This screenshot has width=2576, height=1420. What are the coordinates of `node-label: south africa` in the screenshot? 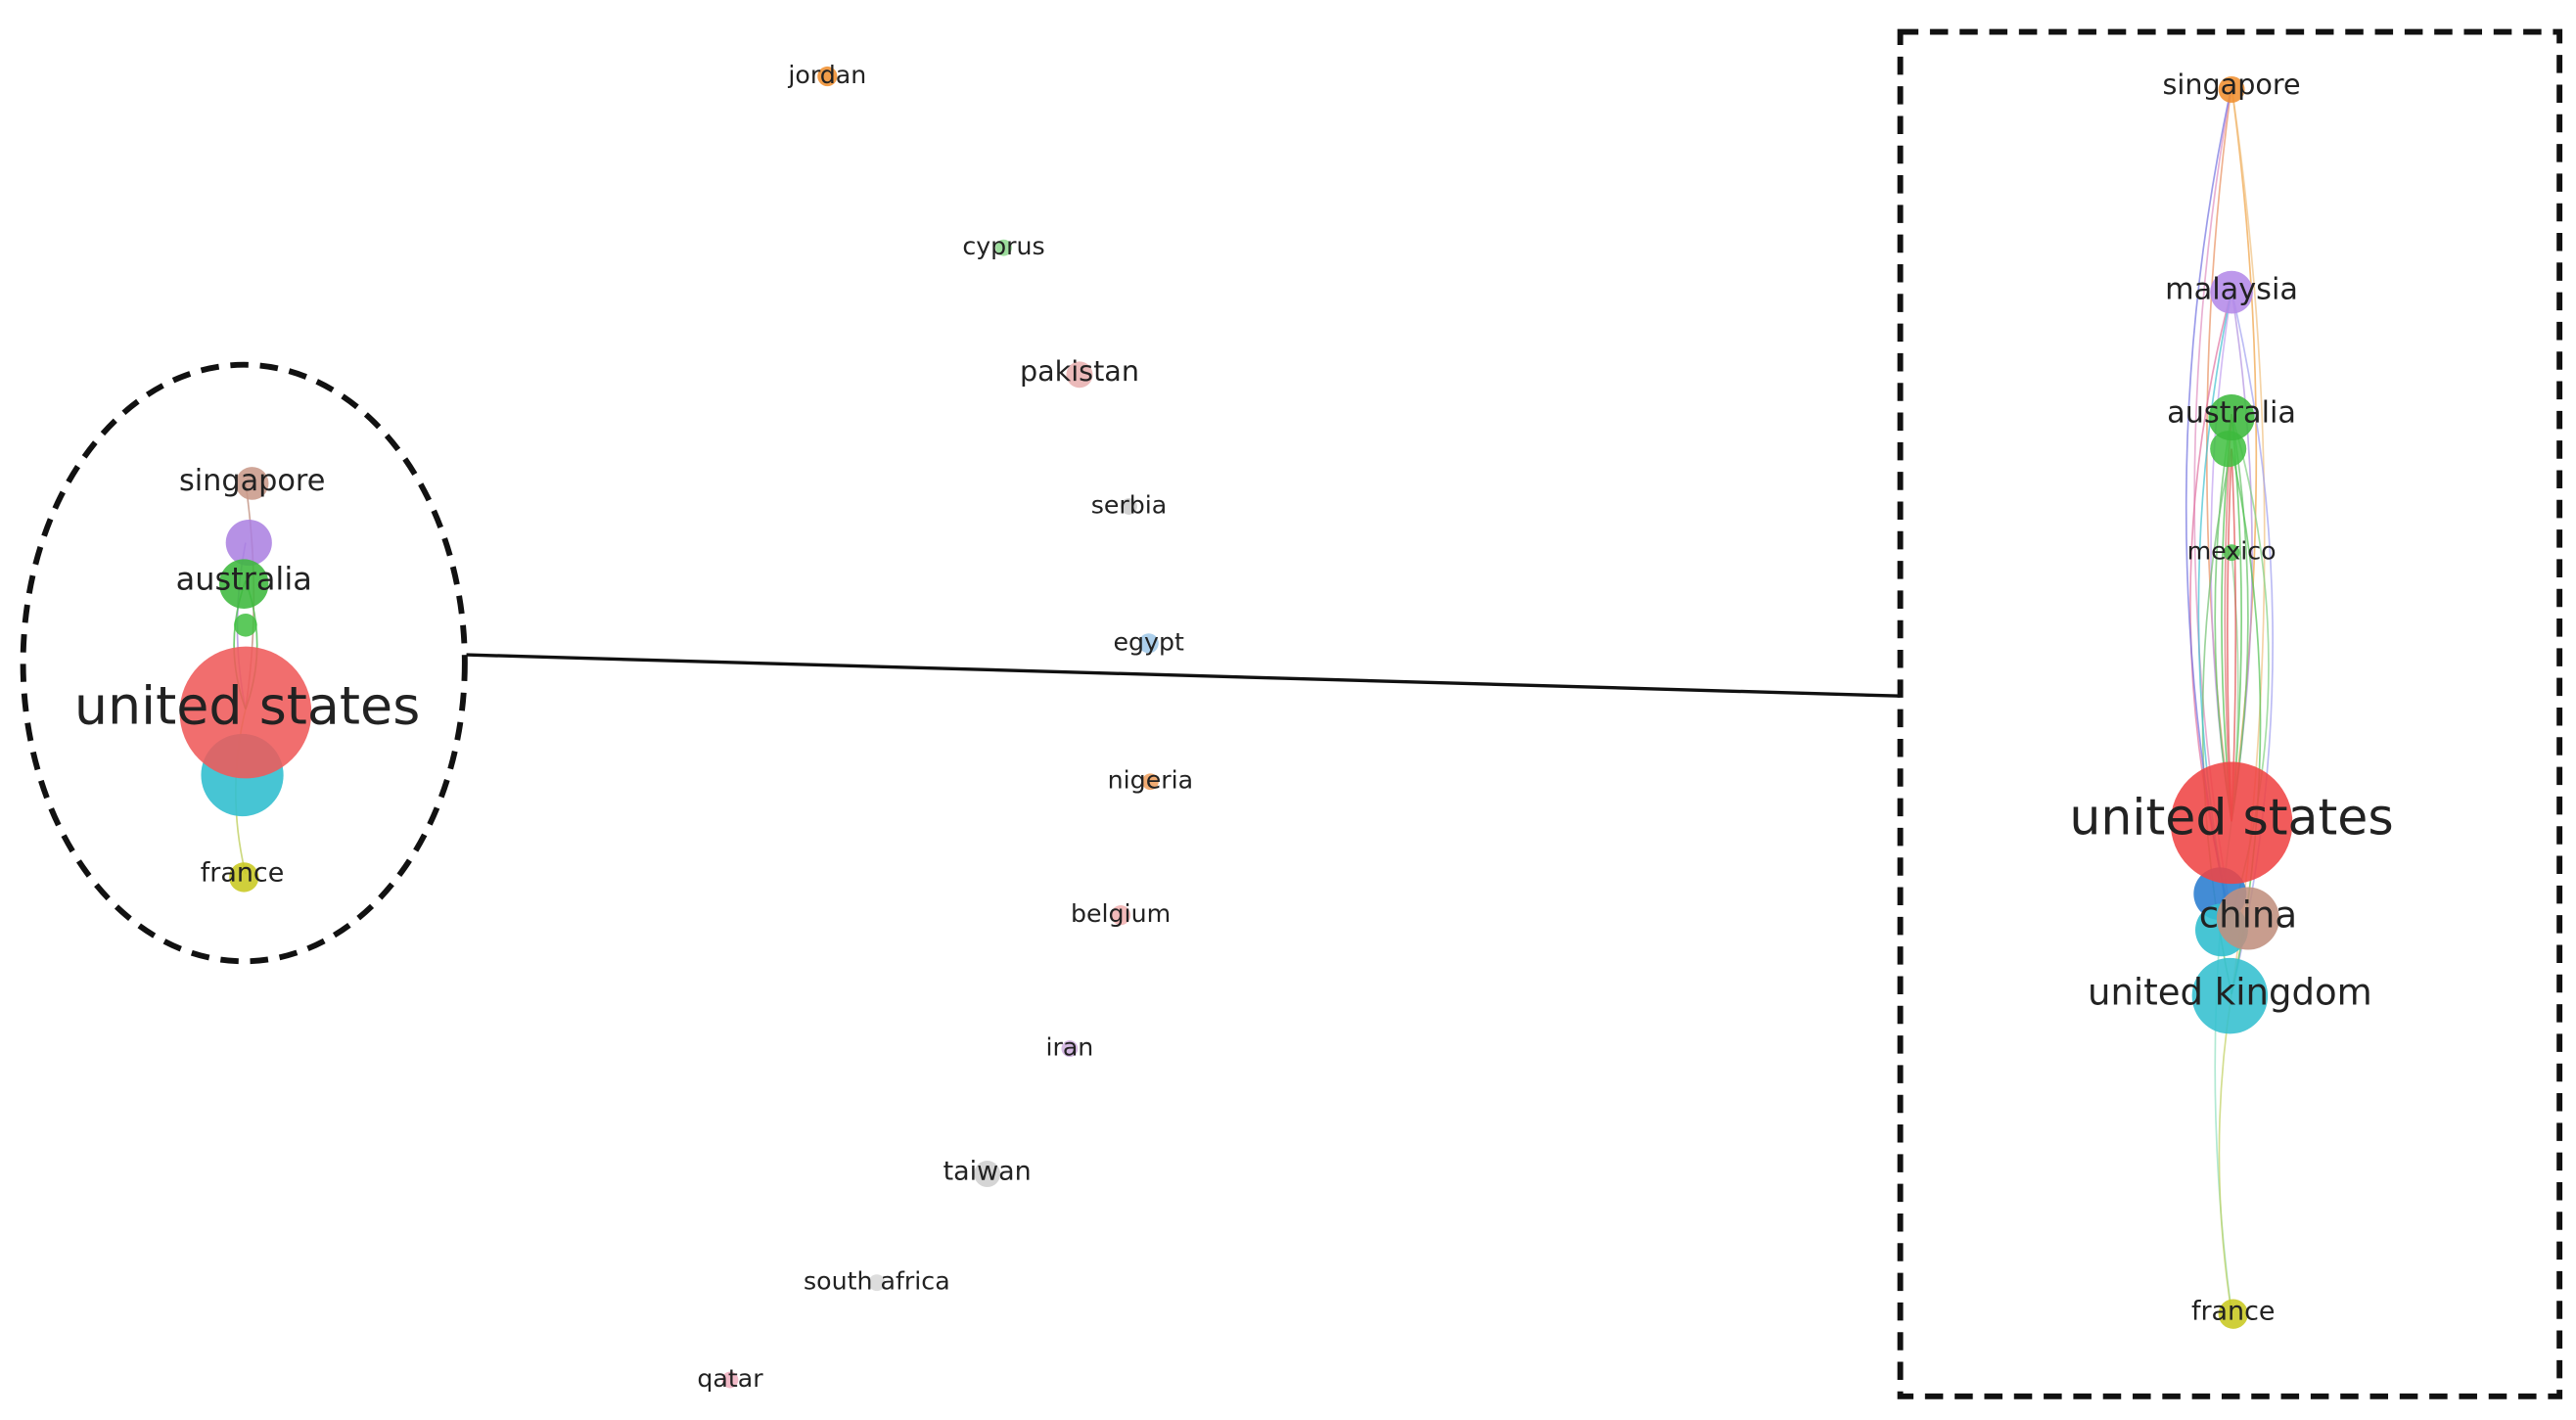 It's located at (877, 1282).